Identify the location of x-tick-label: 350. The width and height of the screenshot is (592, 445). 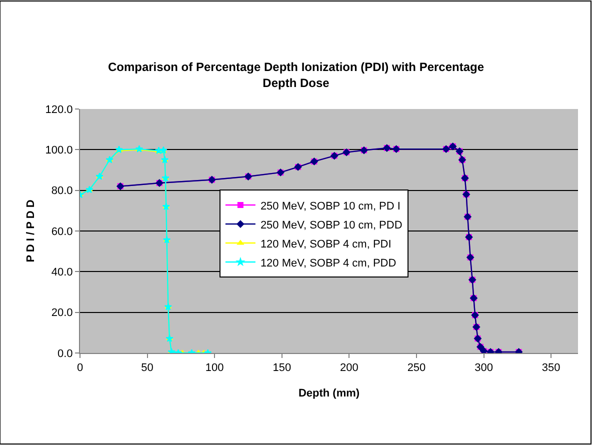
(551, 368).